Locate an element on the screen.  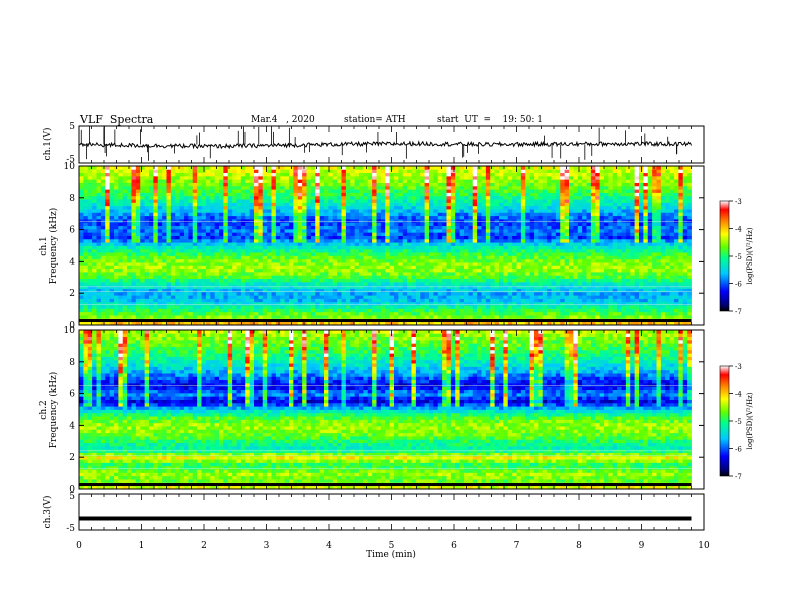
station-label: station= ATH is located at coordinates (375, 120).